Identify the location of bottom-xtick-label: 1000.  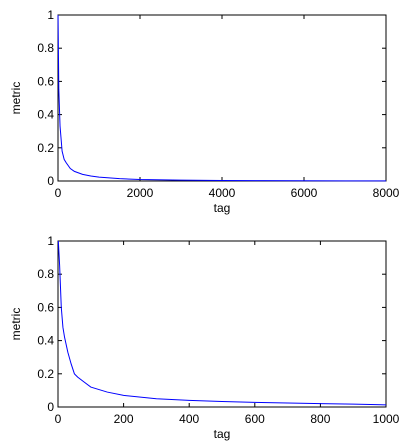
(386, 419).